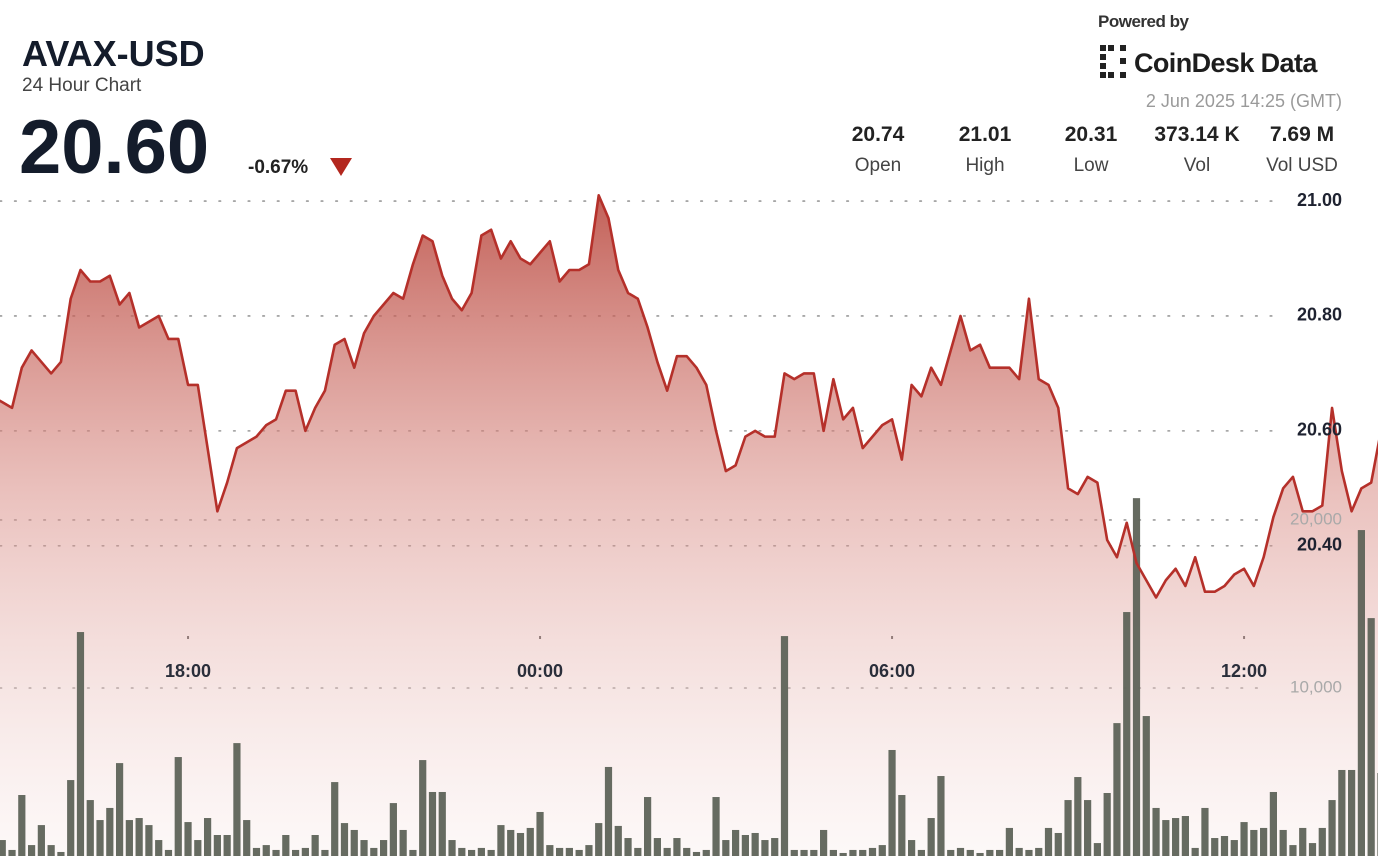  I want to click on stat-label: Open, so click(878, 165).